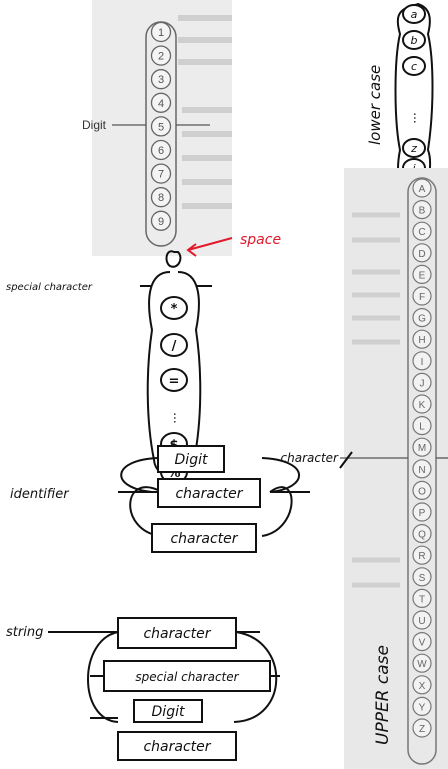 Image resolution: width=448 pixels, height=769 pixels. Describe the element at coordinates (24, 632) in the screenshot. I see `string-label: string` at that location.